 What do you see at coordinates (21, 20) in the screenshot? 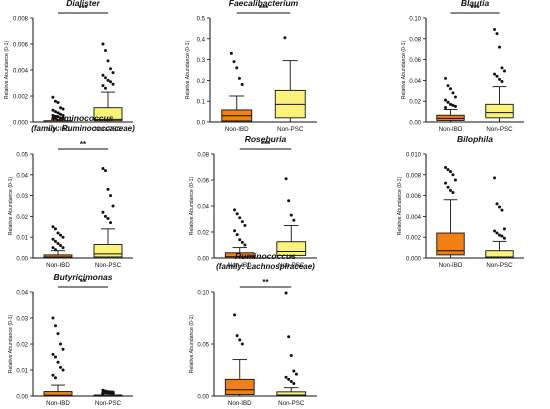
I see `y-tick-label: 0.008` at bounding box center [21, 20].